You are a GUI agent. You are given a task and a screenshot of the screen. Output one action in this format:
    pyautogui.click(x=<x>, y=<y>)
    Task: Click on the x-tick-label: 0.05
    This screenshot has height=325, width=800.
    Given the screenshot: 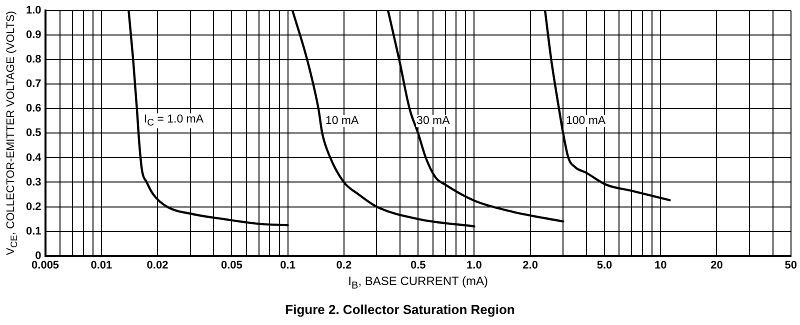 What is the action you would take?
    pyautogui.click(x=231, y=265)
    